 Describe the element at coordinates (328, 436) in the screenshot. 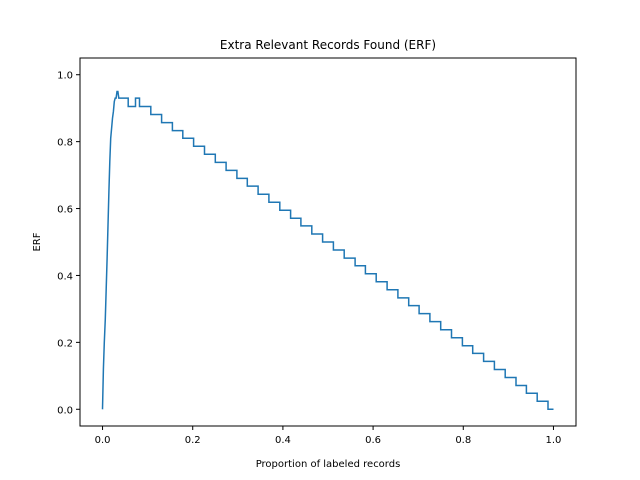

I see `x-axis-ticks: 0.0 0.2 0.4 0.6 0.8 1.0` at that location.